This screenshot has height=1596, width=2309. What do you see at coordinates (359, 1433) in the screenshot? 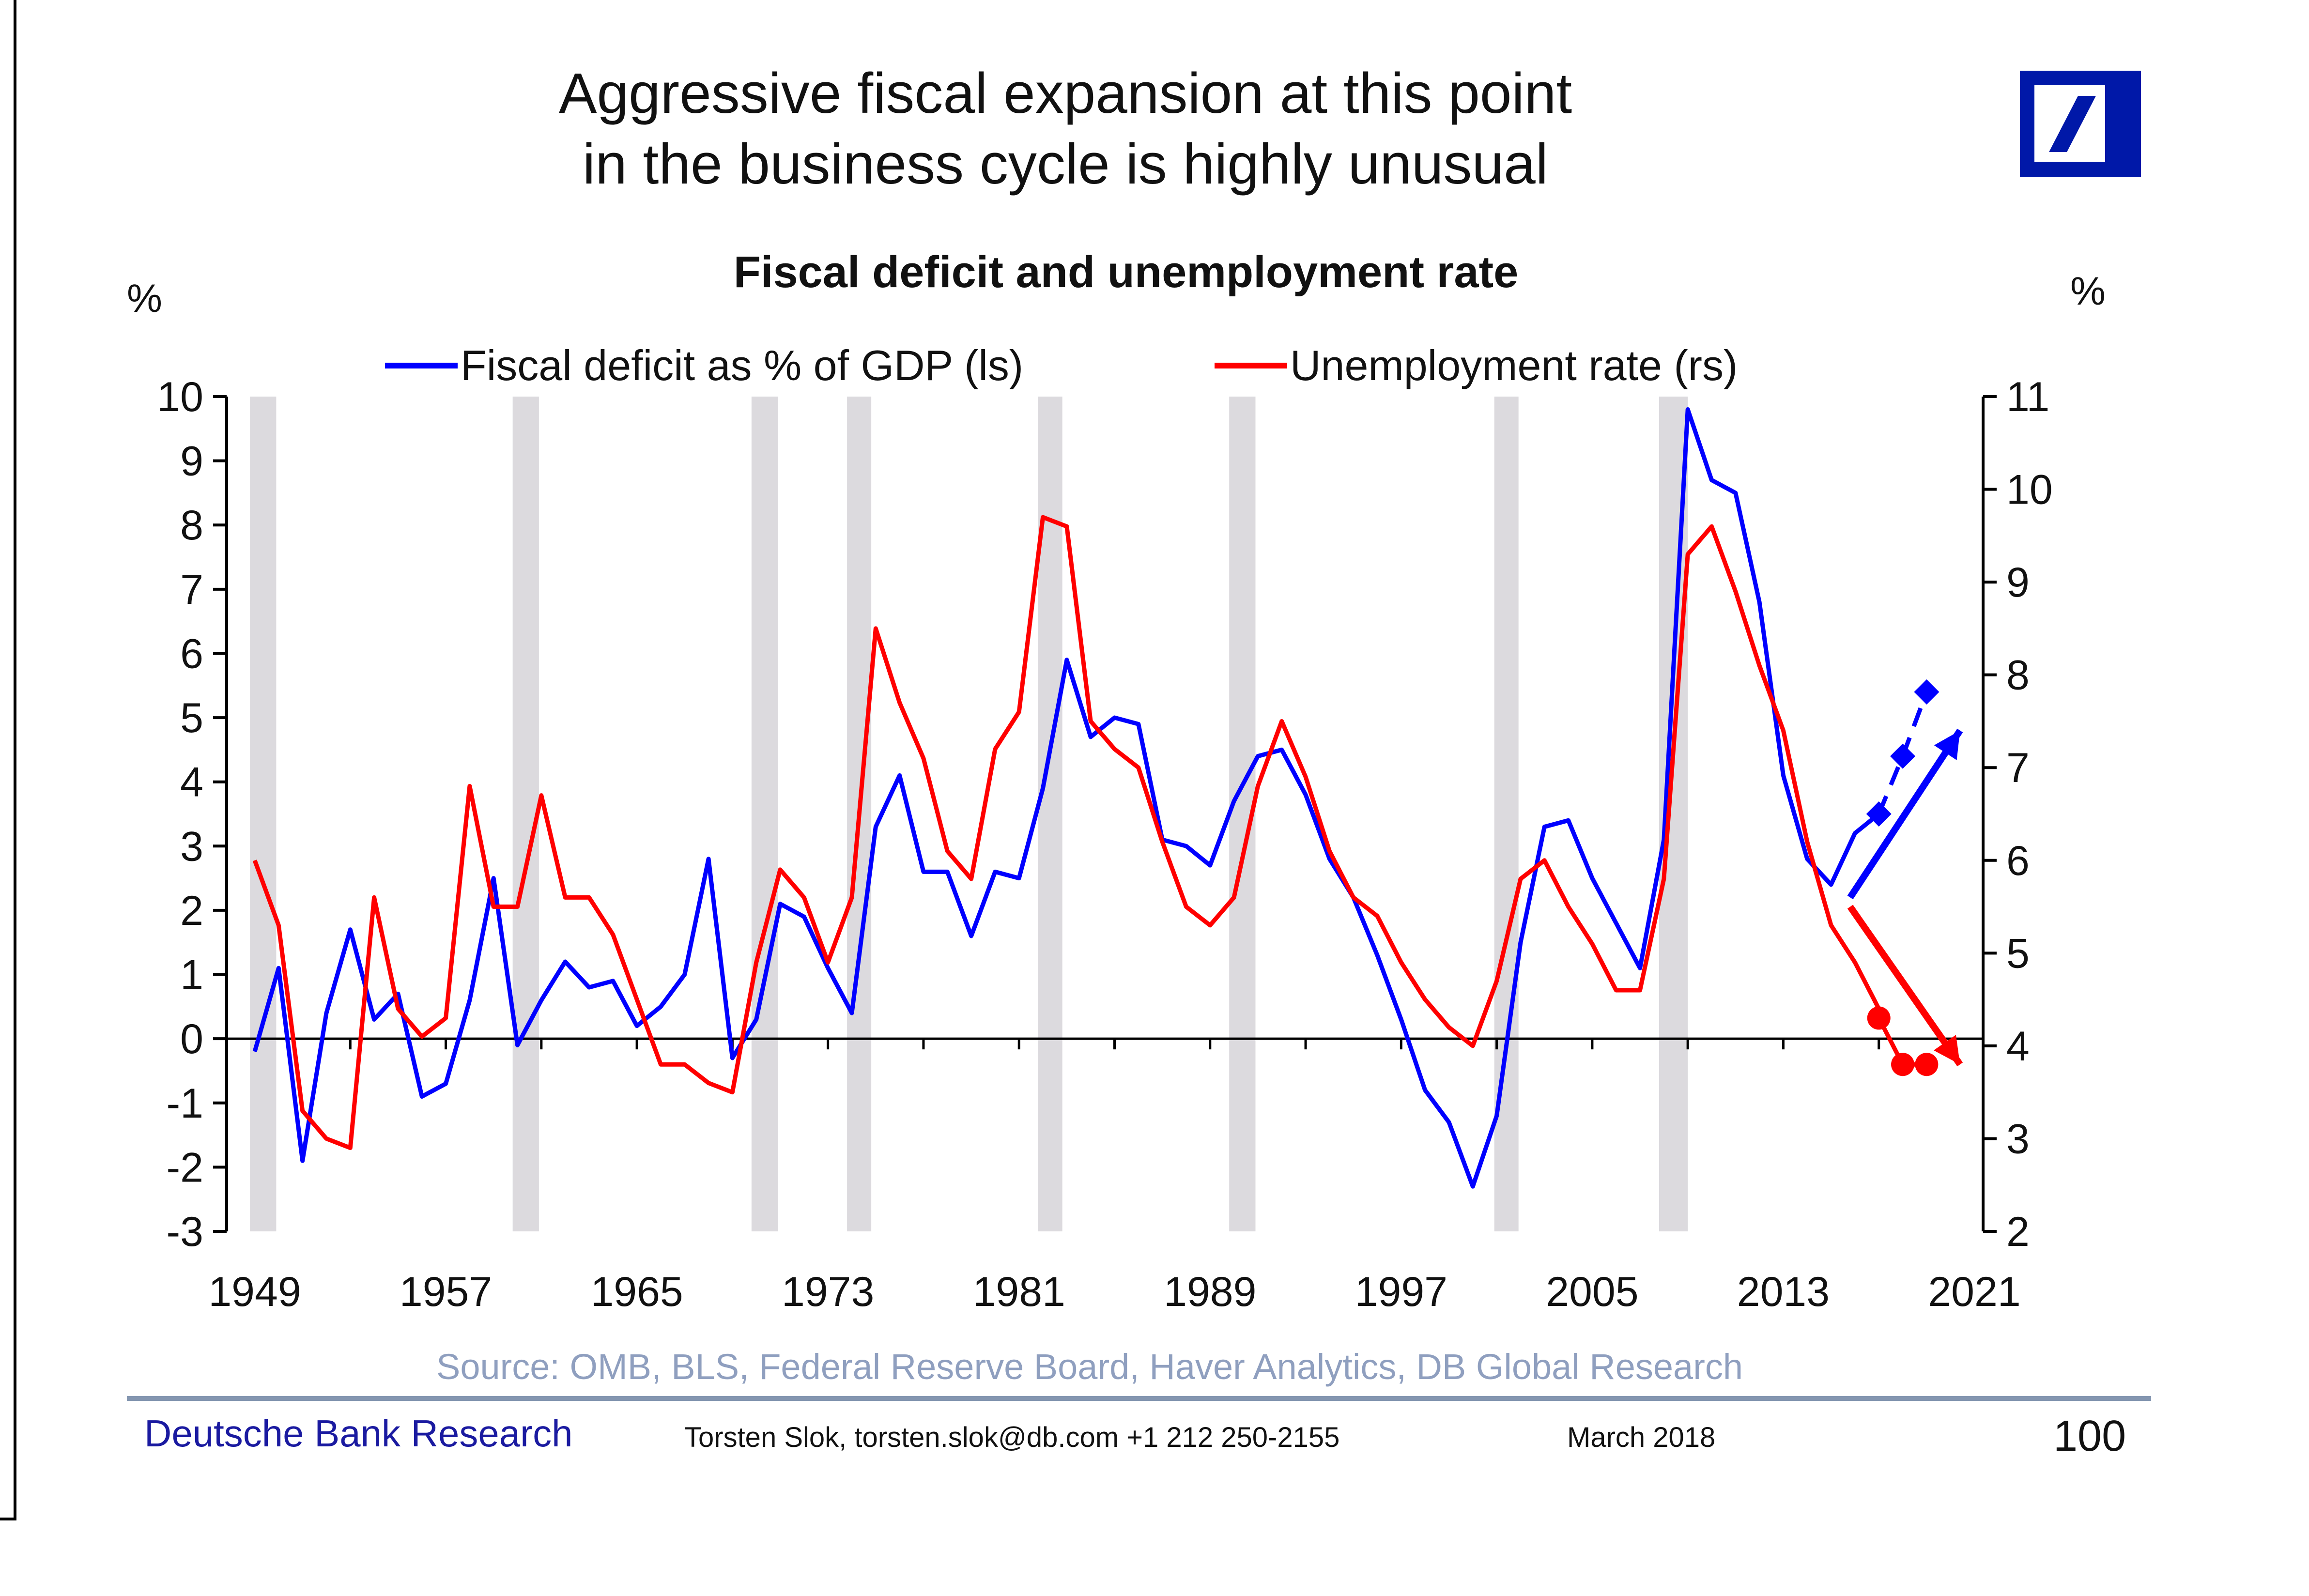
I see `footer-brand: Deutsche Bank Research` at bounding box center [359, 1433].